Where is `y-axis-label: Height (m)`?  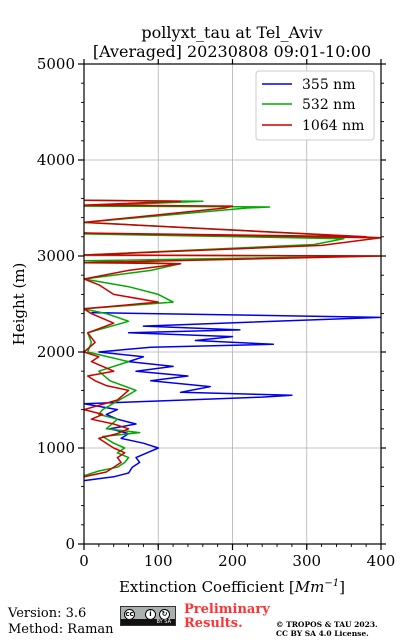
y-axis-label: Height (m) is located at coordinates (19, 304).